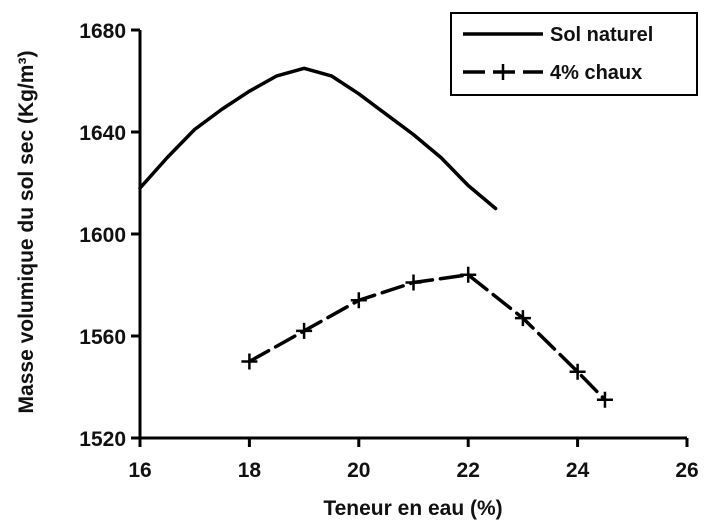 The image size is (713, 528). Describe the element at coordinates (601, 35) in the screenshot. I see `legend-label: Sol naturel` at that location.